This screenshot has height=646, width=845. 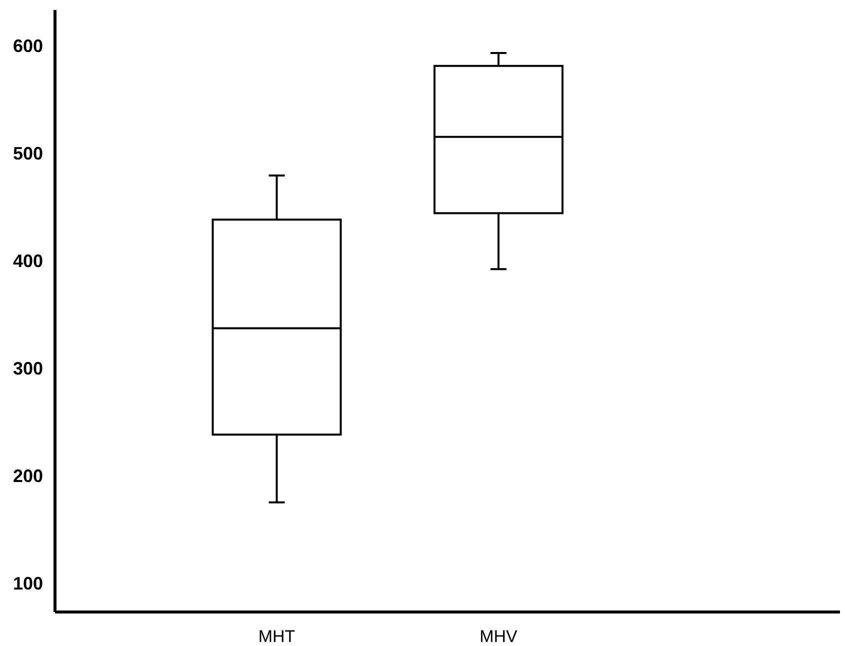 What do you see at coordinates (27, 476) in the screenshot?
I see `y-tick-label: 200` at bounding box center [27, 476].